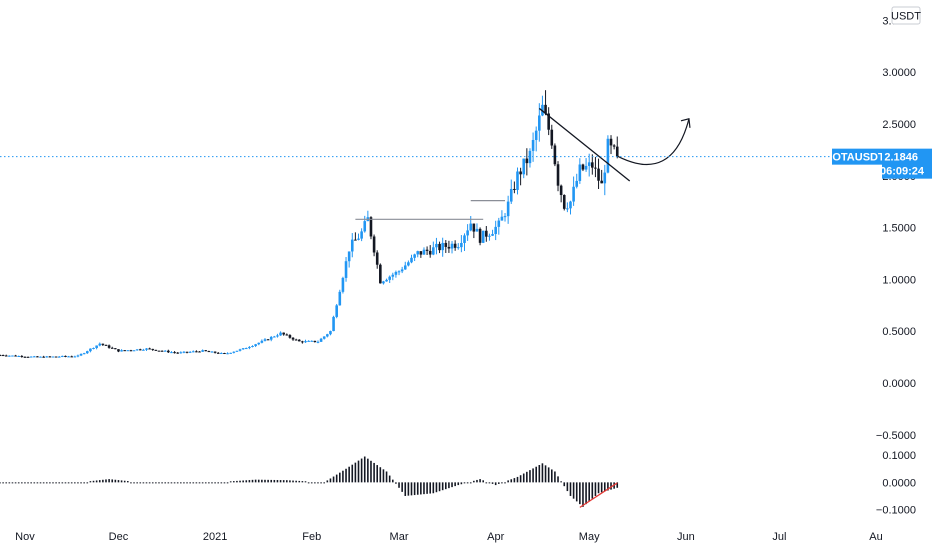  What do you see at coordinates (584, 144) in the screenshot?
I see `trend-line` at bounding box center [584, 144].